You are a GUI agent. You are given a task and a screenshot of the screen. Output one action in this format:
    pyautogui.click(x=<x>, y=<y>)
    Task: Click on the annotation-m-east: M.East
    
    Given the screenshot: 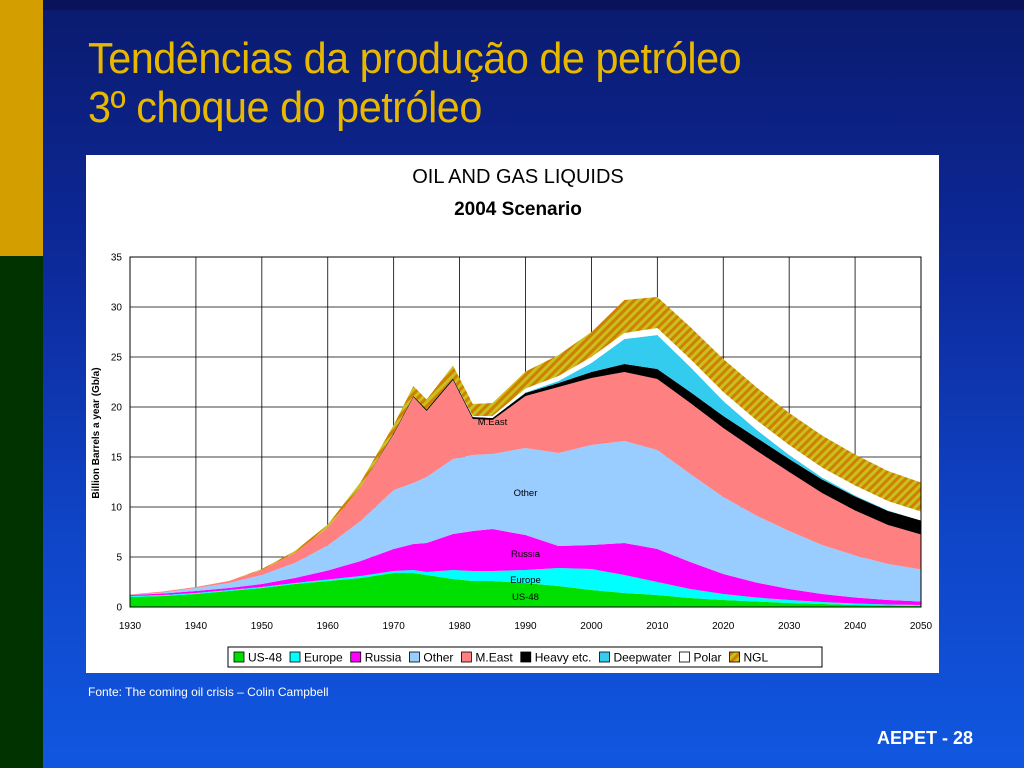 What is the action you would take?
    pyautogui.click(x=493, y=422)
    